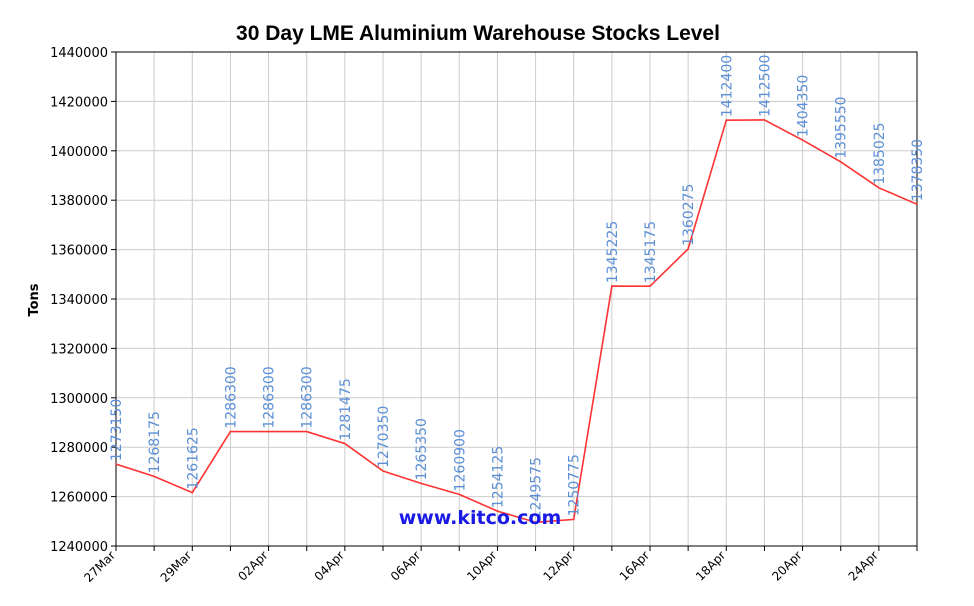 This screenshot has width=974, height=606. I want to click on y-tick-label: 1320000, so click(79, 349).